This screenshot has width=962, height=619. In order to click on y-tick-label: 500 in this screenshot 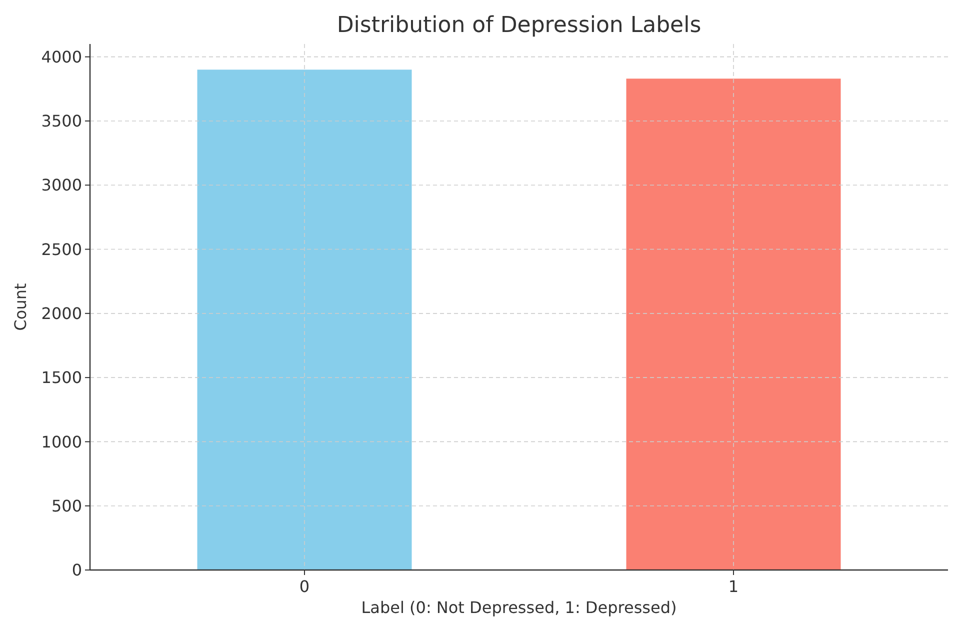, I will do `click(66, 506)`.